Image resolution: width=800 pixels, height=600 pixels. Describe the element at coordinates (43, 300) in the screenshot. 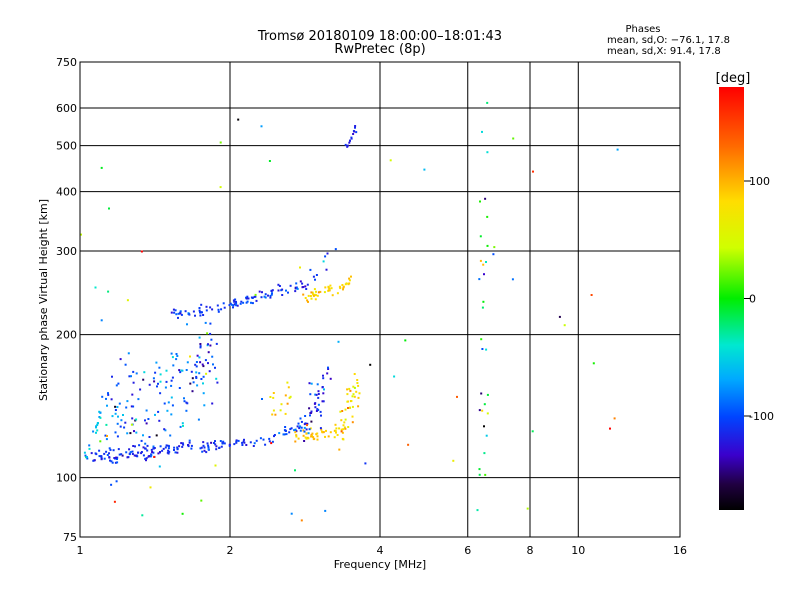

I see `y-axis-label: Stationary phase Virtual Height [km]` at that location.